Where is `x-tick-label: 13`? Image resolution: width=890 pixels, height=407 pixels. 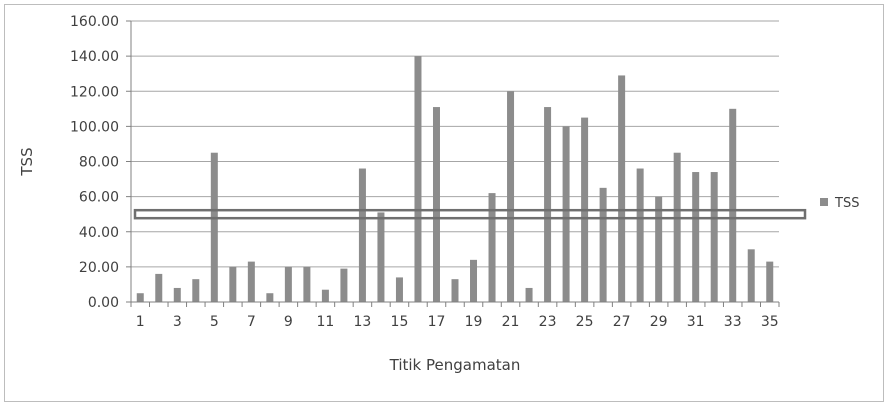 x-tick-label: 13 is located at coordinates (363, 322).